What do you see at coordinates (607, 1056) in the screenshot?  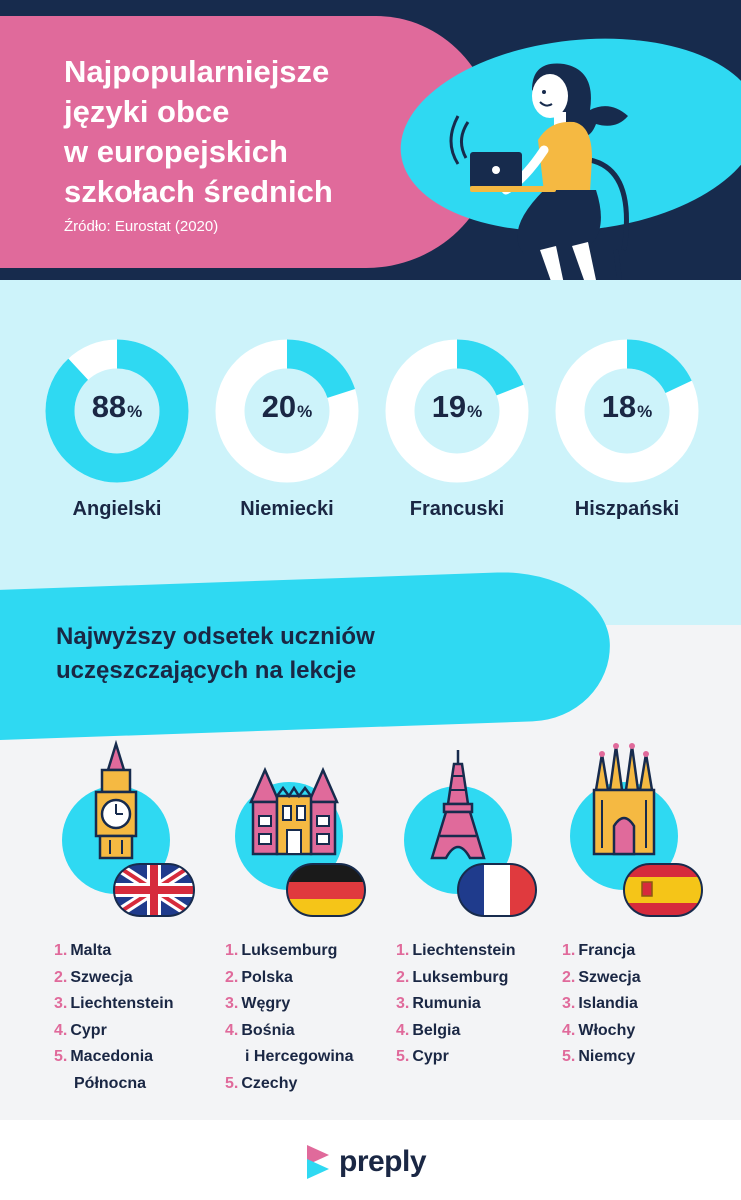 I see `country-name: Niemcy` at bounding box center [607, 1056].